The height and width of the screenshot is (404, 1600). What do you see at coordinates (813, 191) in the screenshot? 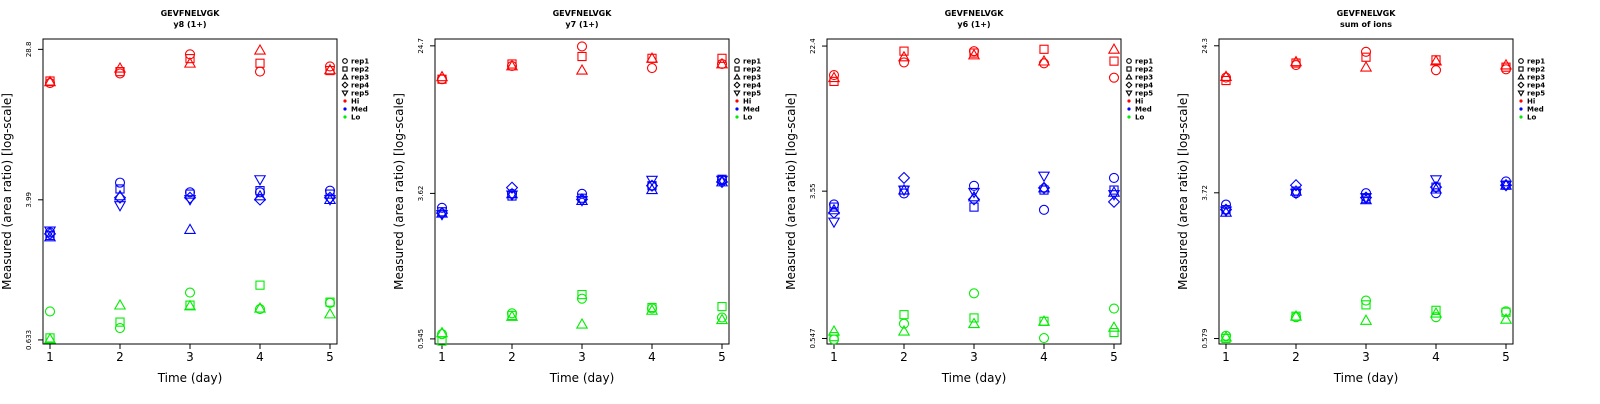
I see `y-tick-label: 3.55` at bounding box center [813, 191].